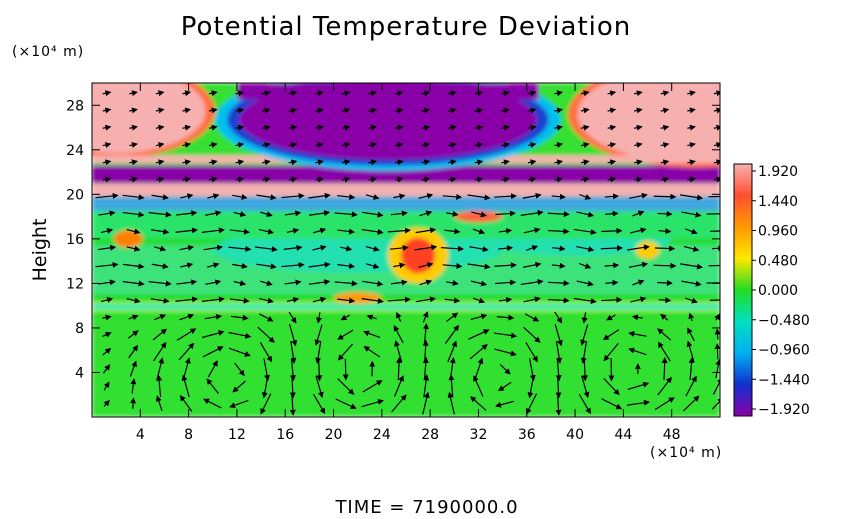 This screenshot has width=854, height=519. I want to click on x-tick-label: 4, so click(140, 435).